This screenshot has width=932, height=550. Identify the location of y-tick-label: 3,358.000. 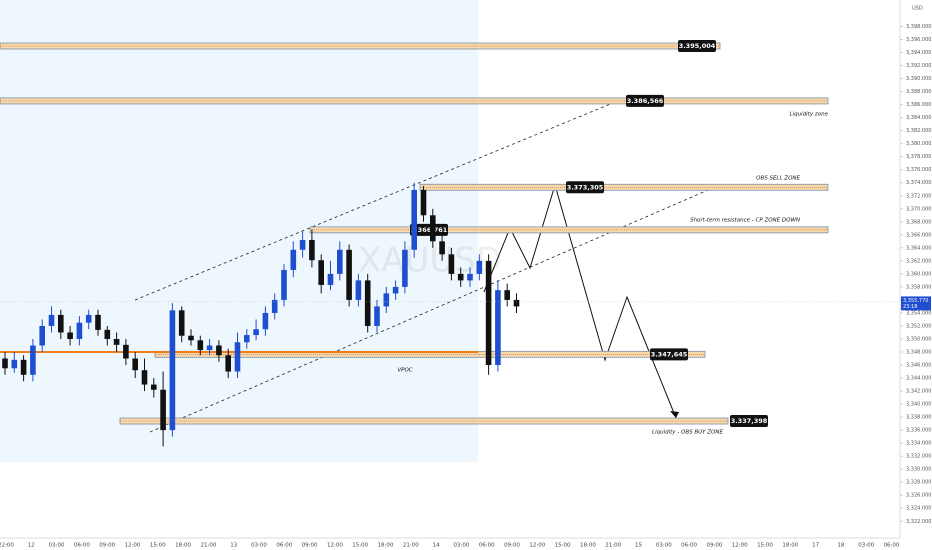
(918, 287).